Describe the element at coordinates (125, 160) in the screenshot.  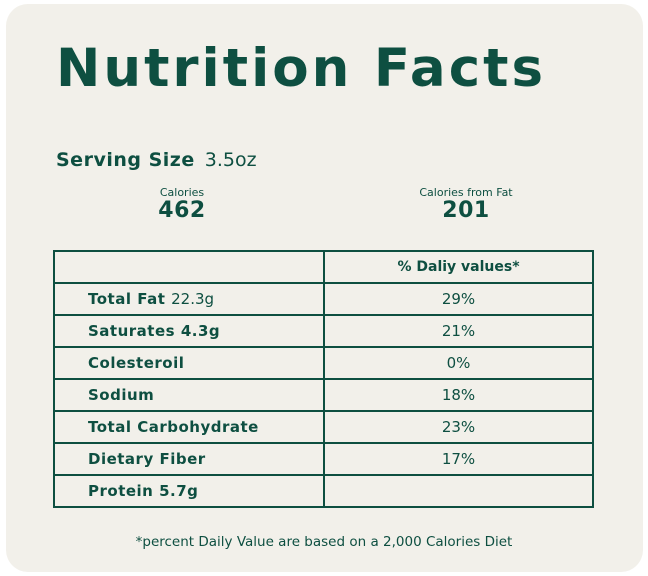
I see `serving-size-label: Serving Size` at that location.